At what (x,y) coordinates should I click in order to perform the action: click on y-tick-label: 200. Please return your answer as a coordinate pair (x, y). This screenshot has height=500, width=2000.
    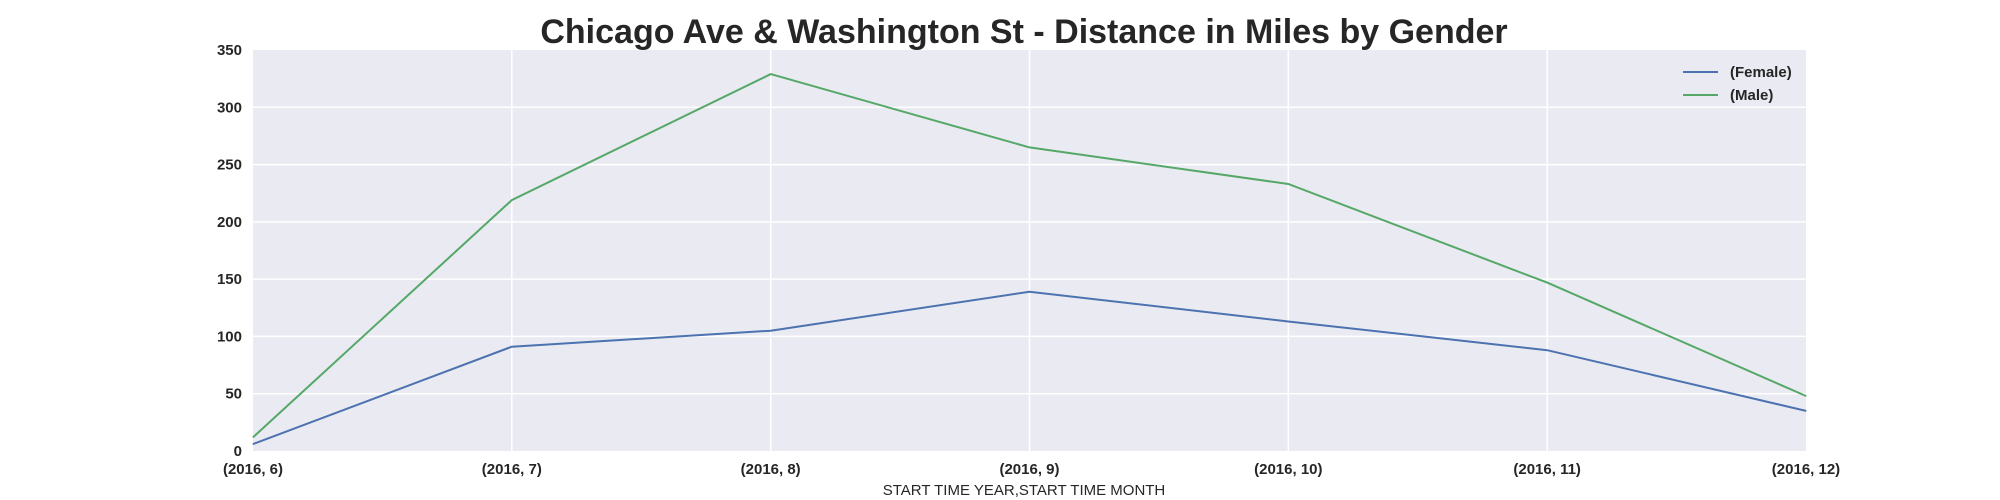
    Looking at the image, I should click on (229, 222).